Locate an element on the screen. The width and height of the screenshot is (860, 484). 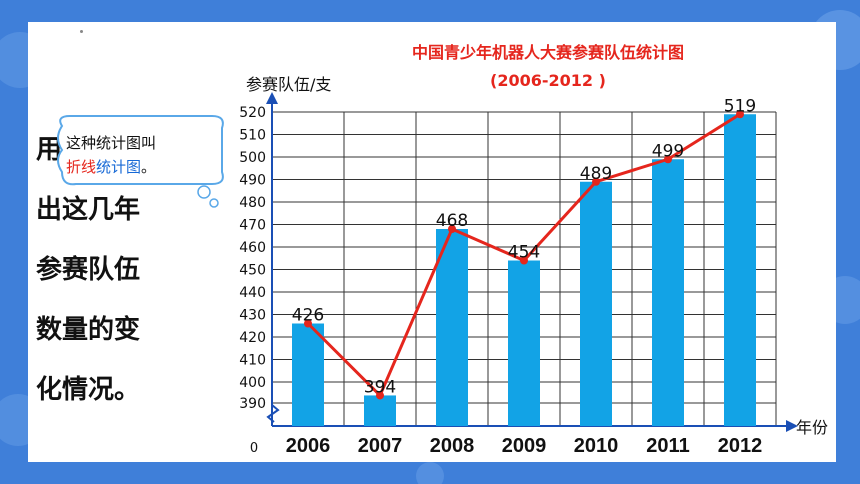
callout-line-1: 这种统计图叫 is located at coordinates (111, 143).